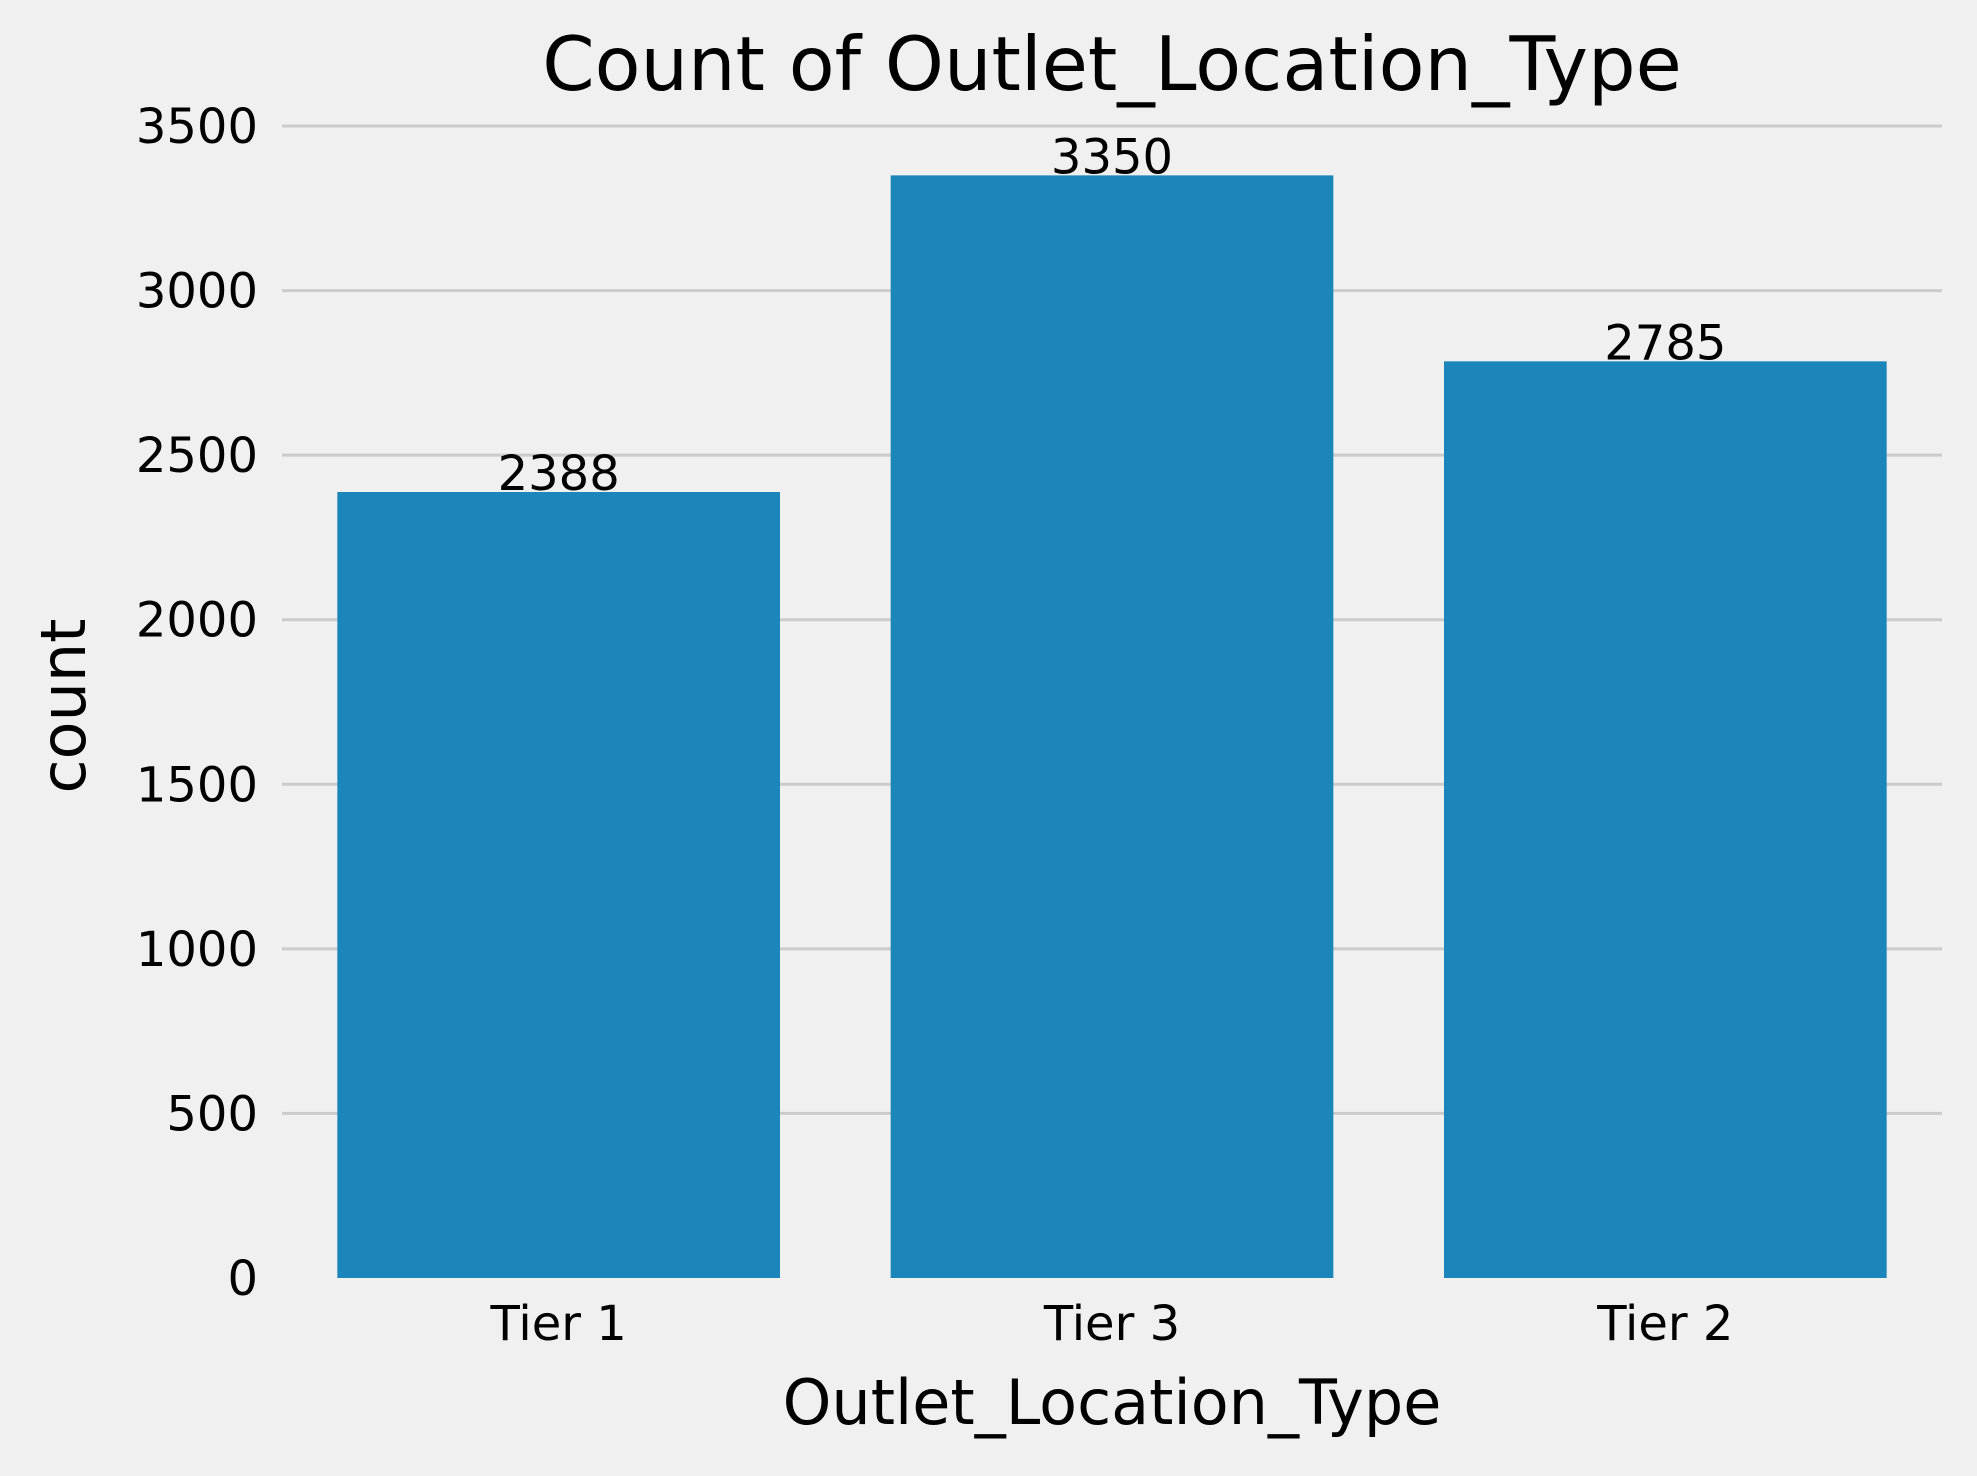 The image size is (1977, 1476). I want to click on chart-title: Count of Outlet_Location_Type, so click(1112, 64).